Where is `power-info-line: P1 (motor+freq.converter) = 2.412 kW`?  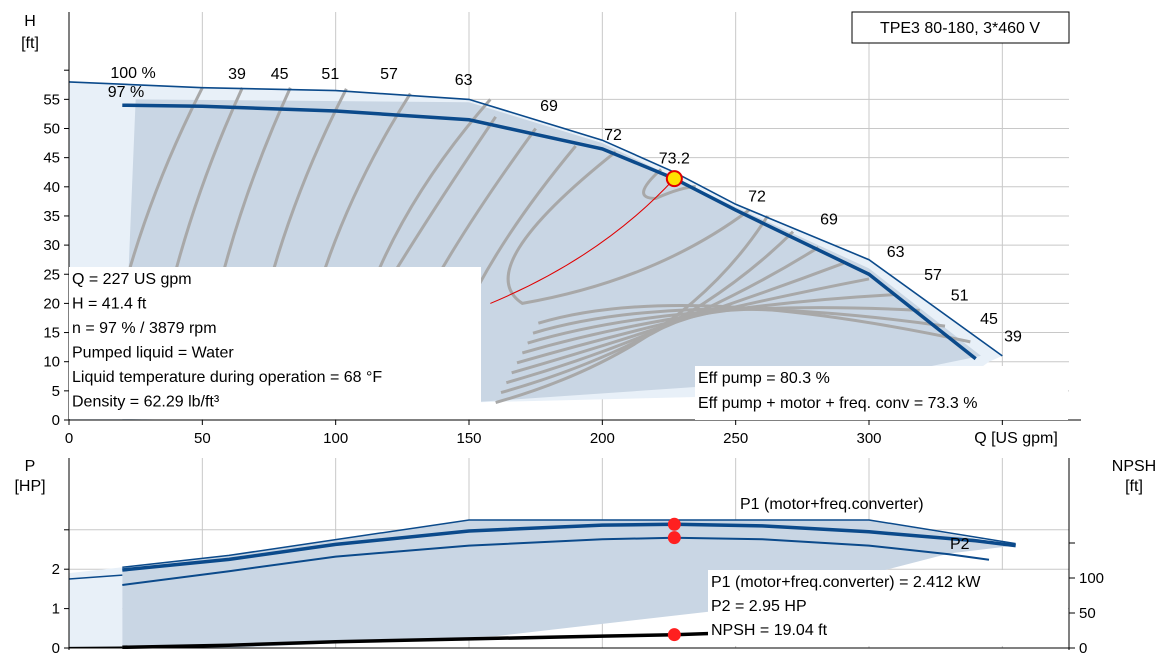
power-info-line: P1 (motor+freq.converter) = 2.412 kW is located at coordinates (846, 582).